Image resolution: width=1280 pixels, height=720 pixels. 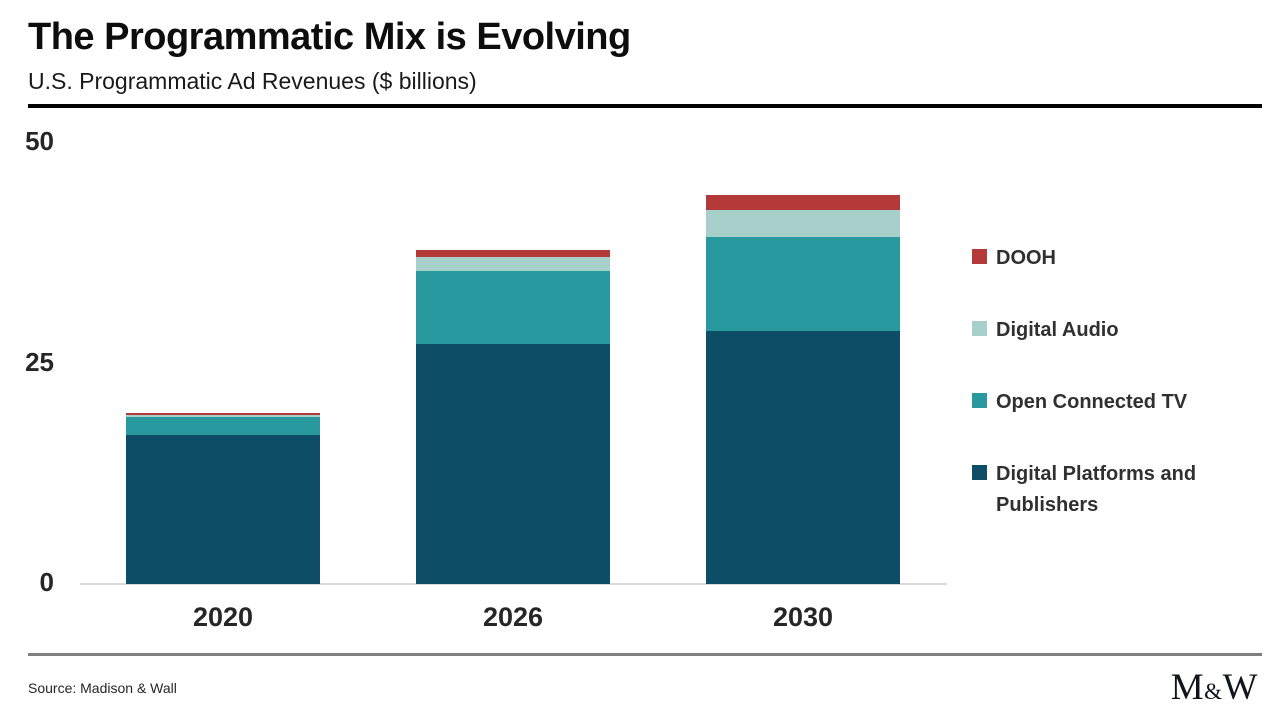 What do you see at coordinates (979, 400) in the screenshot?
I see `open-connected-tv-swatch-icon` at bounding box center [979, 400].